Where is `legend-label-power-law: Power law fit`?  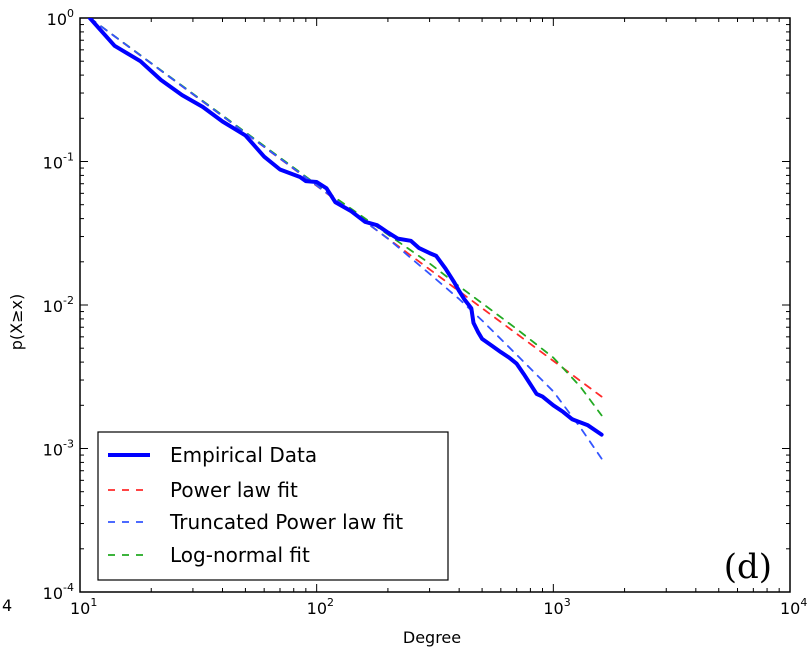 legend-label-power-law: Power law fit is located at coordinates (234, 490).